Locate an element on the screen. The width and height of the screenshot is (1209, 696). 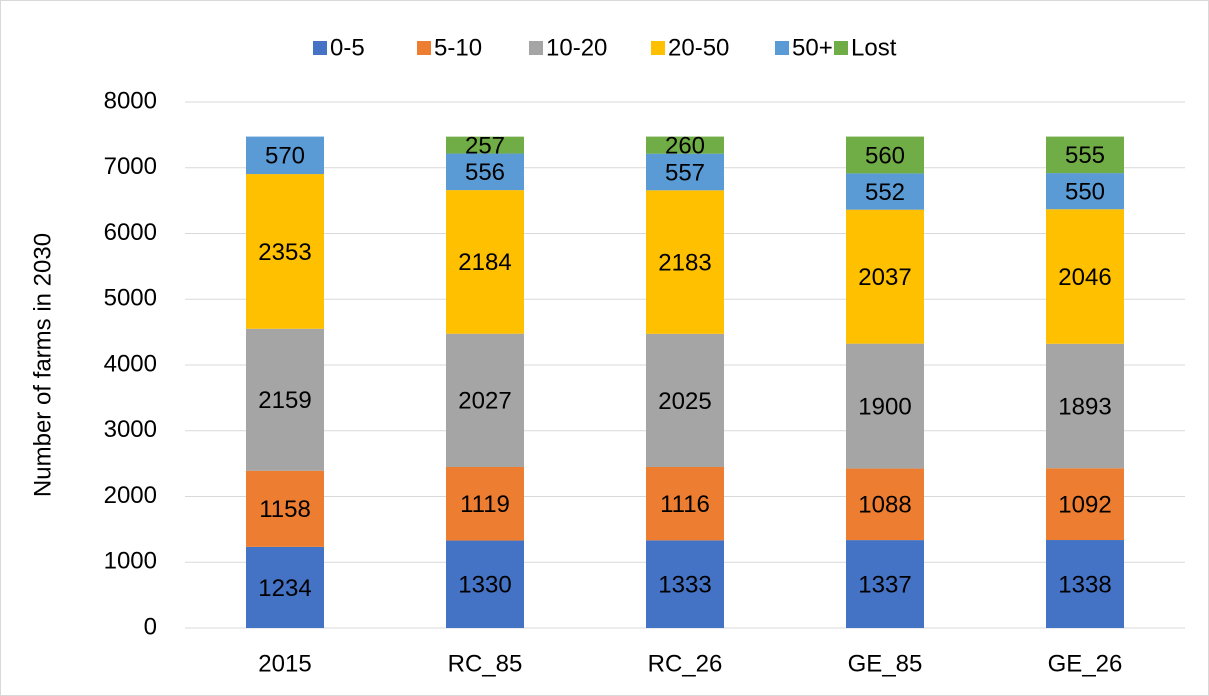
data-label: 1088 is located at coordinates (884, 505).